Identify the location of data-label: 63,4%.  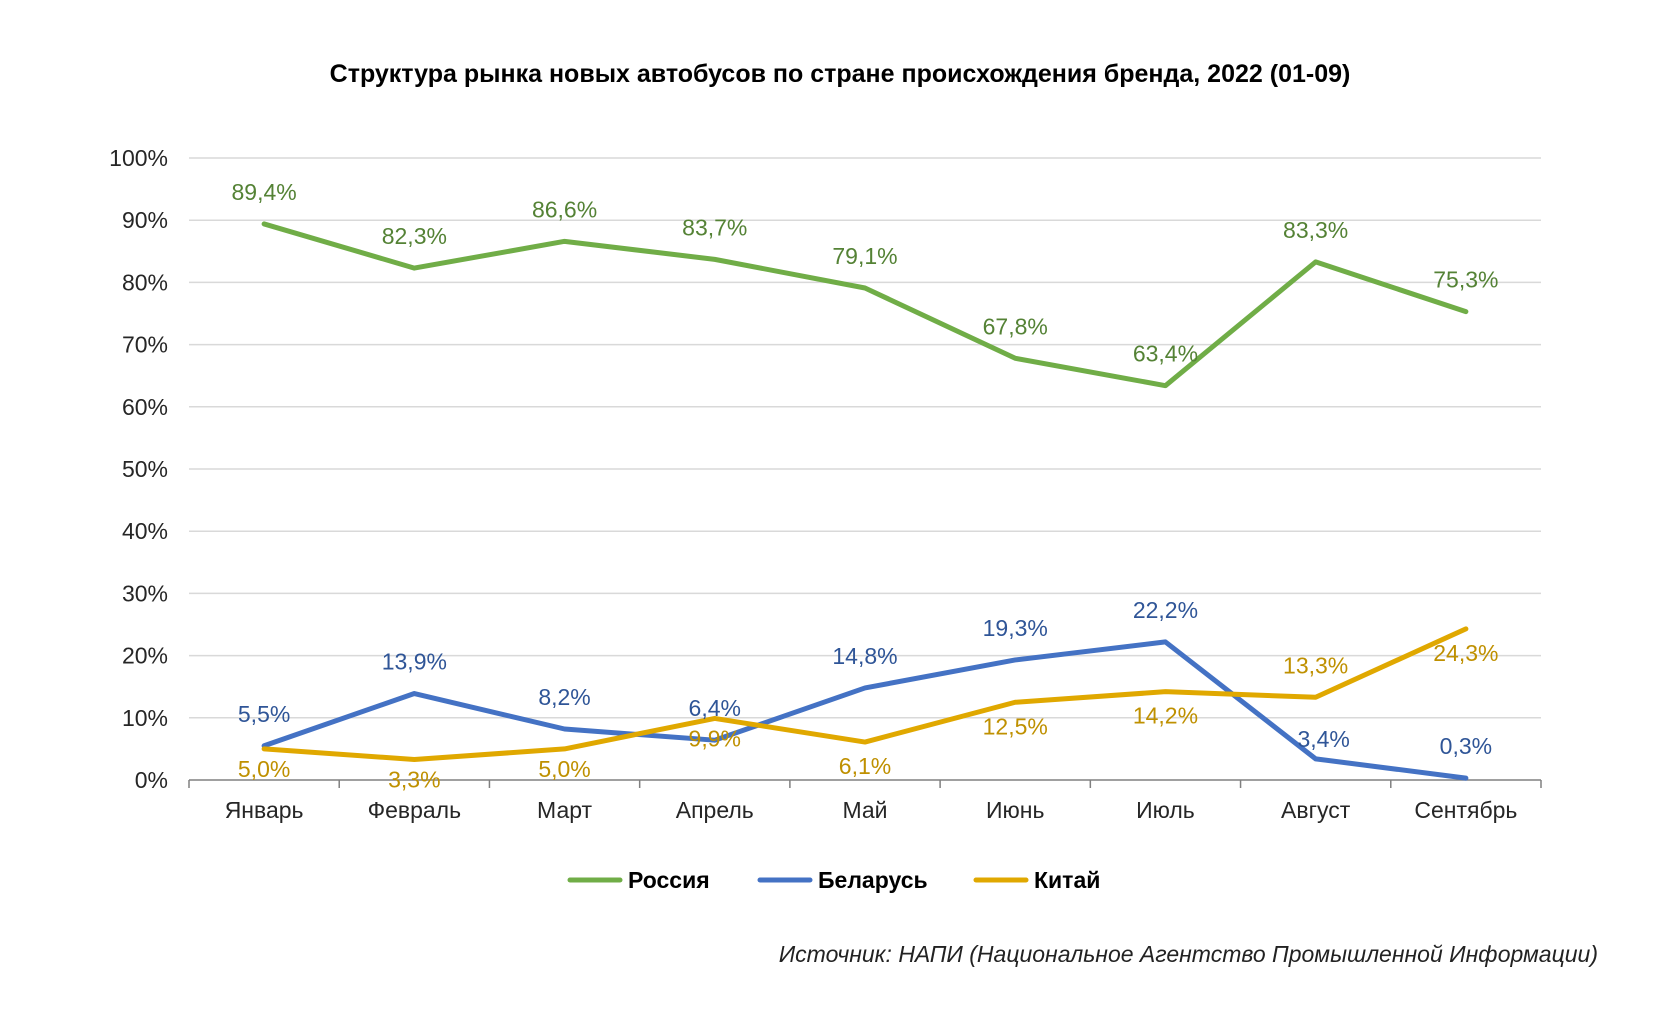
(1165, 354).